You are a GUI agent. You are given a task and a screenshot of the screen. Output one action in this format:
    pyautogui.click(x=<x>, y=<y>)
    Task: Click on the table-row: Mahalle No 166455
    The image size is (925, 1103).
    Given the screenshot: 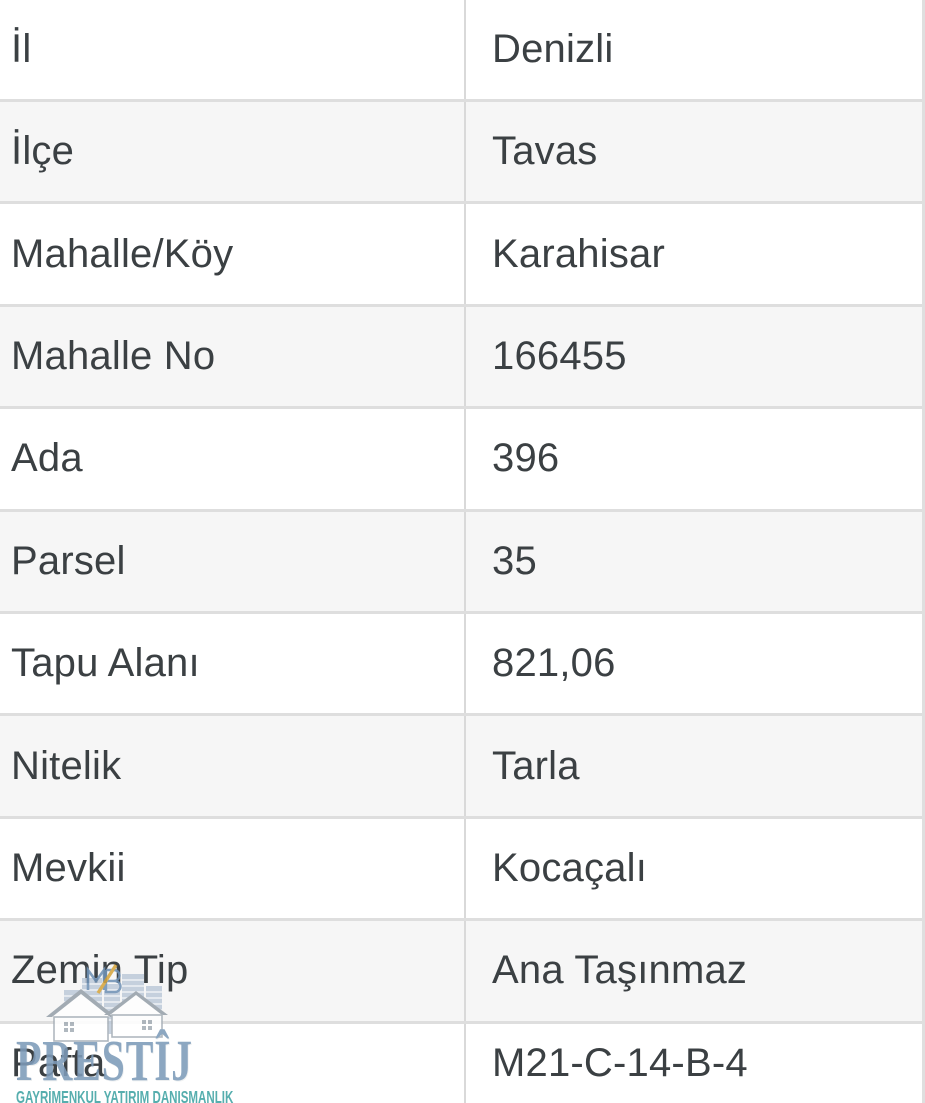 What is the action you would take?
    pyautogui.click(x=461, y=355)
    